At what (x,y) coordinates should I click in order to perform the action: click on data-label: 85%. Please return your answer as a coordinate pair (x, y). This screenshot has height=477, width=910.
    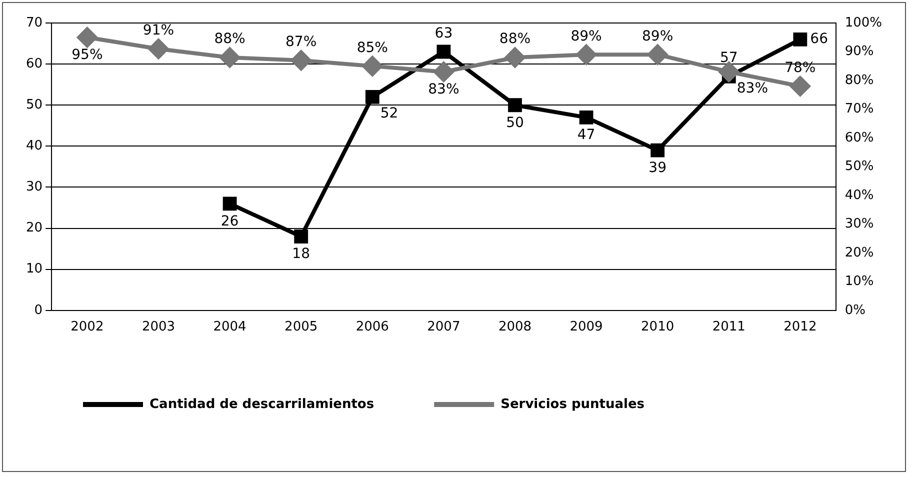
    Looking at the image, I should click on (372, 48).